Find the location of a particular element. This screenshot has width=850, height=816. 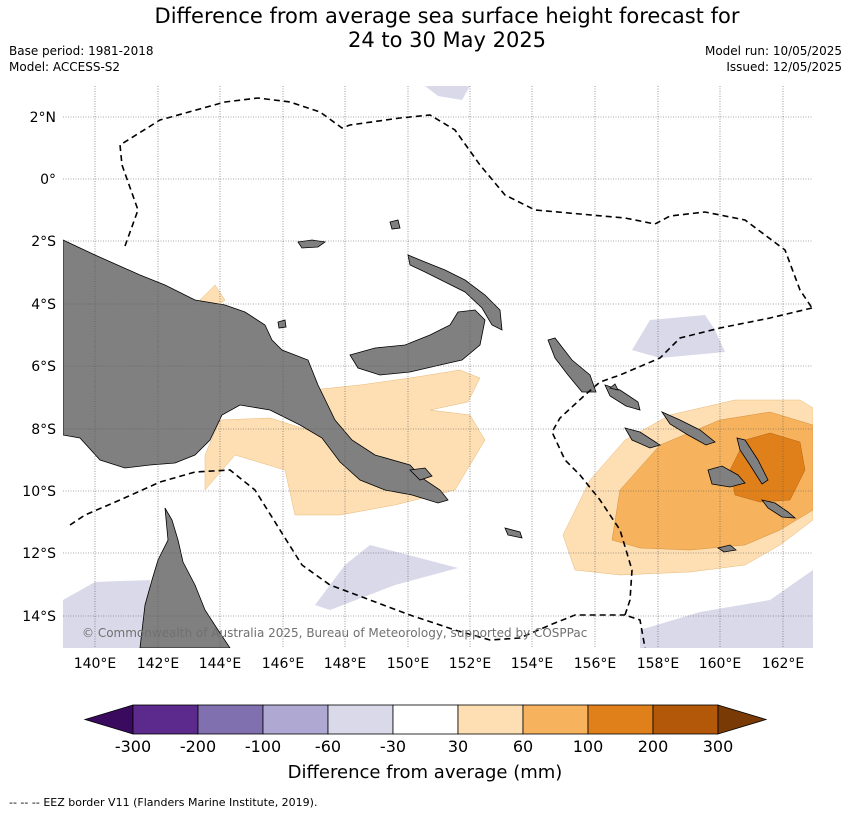

issued-date: Issued: 12/05/2025 is located at coordinates (784, 67).